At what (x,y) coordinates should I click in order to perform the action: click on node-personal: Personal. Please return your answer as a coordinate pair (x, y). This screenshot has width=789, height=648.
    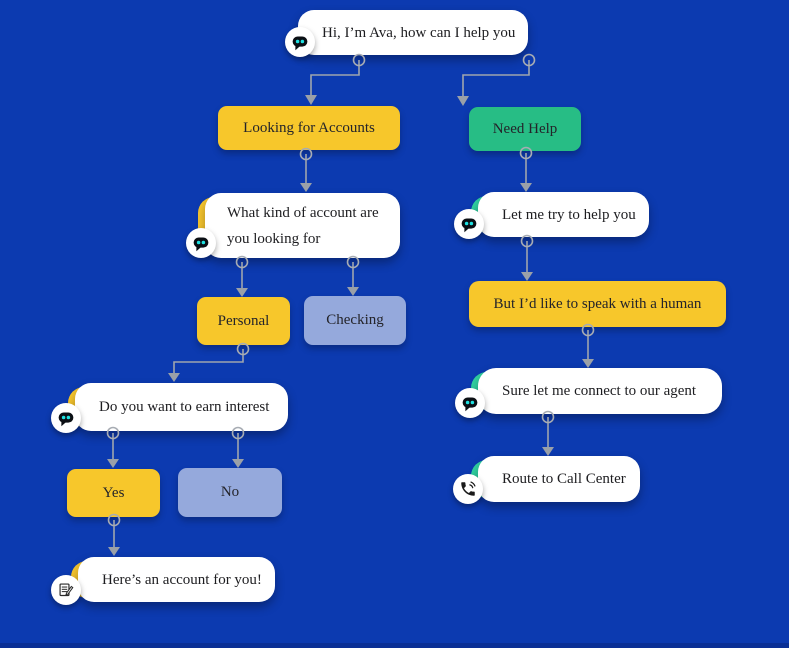
    Looking at the image, I should click on (243, 321).